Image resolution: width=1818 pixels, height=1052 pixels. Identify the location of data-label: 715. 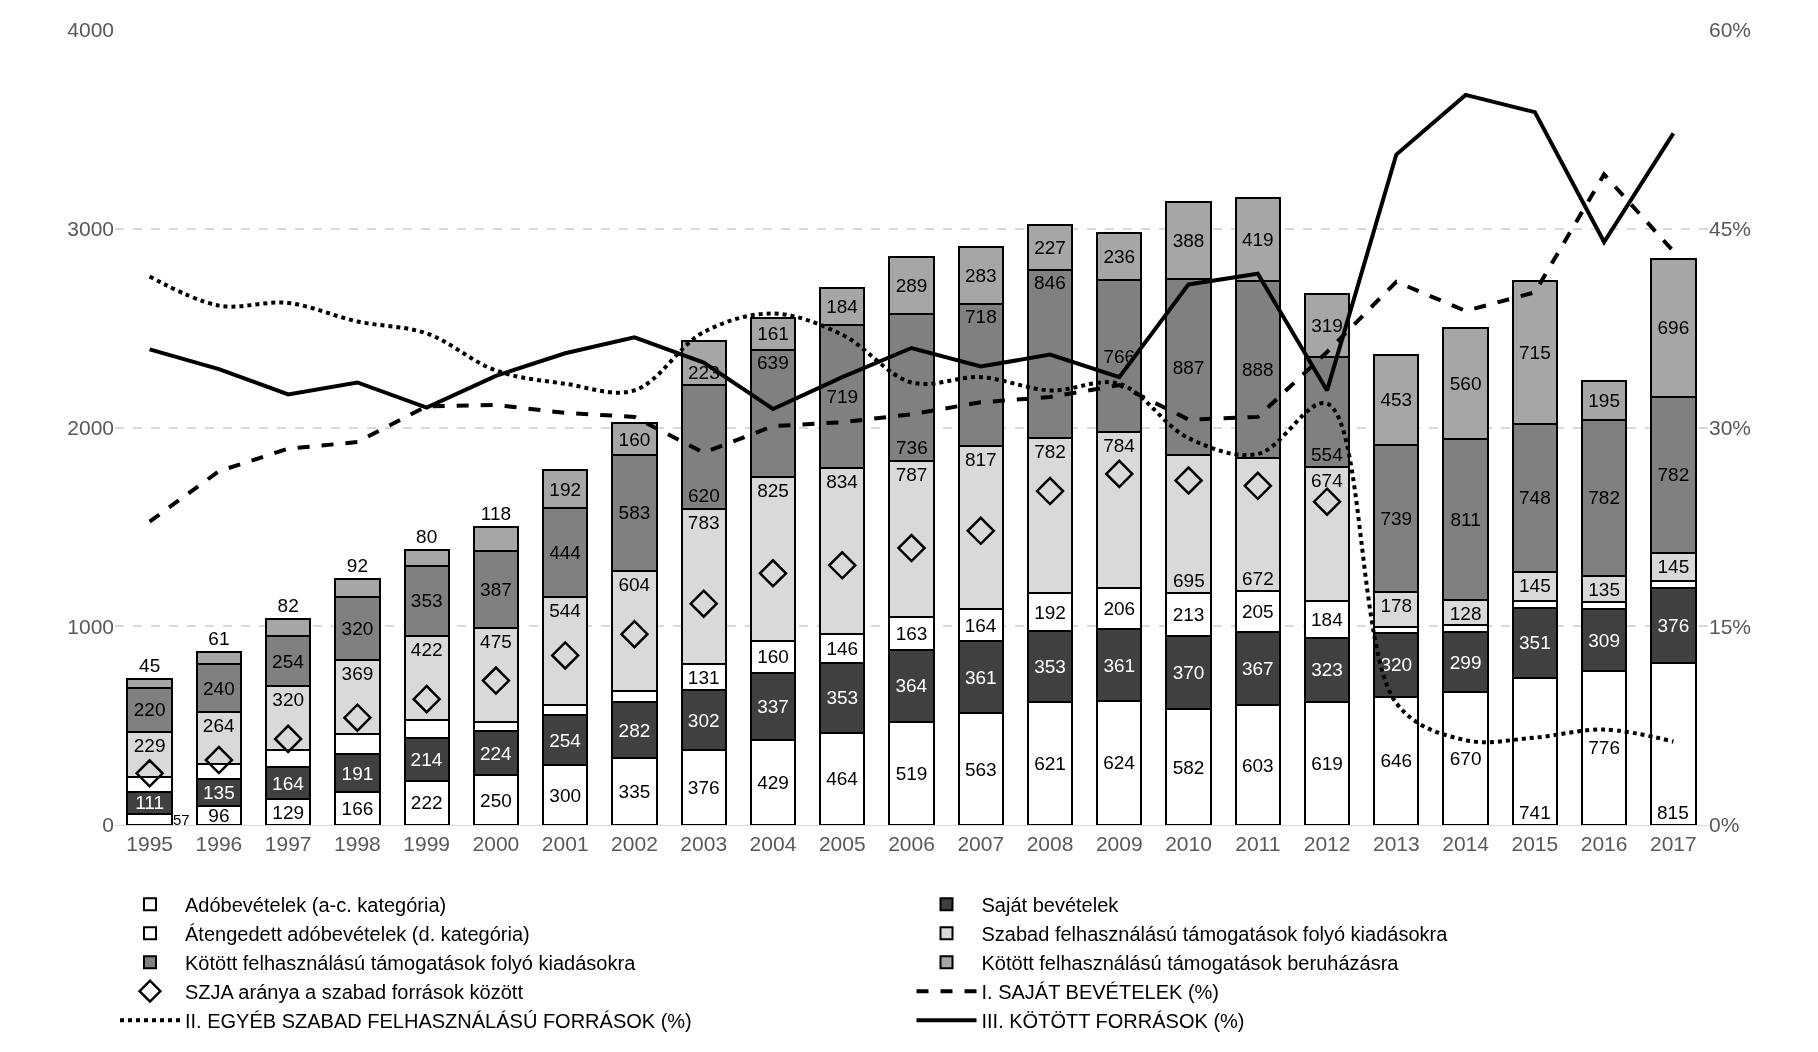
(1534, 352).